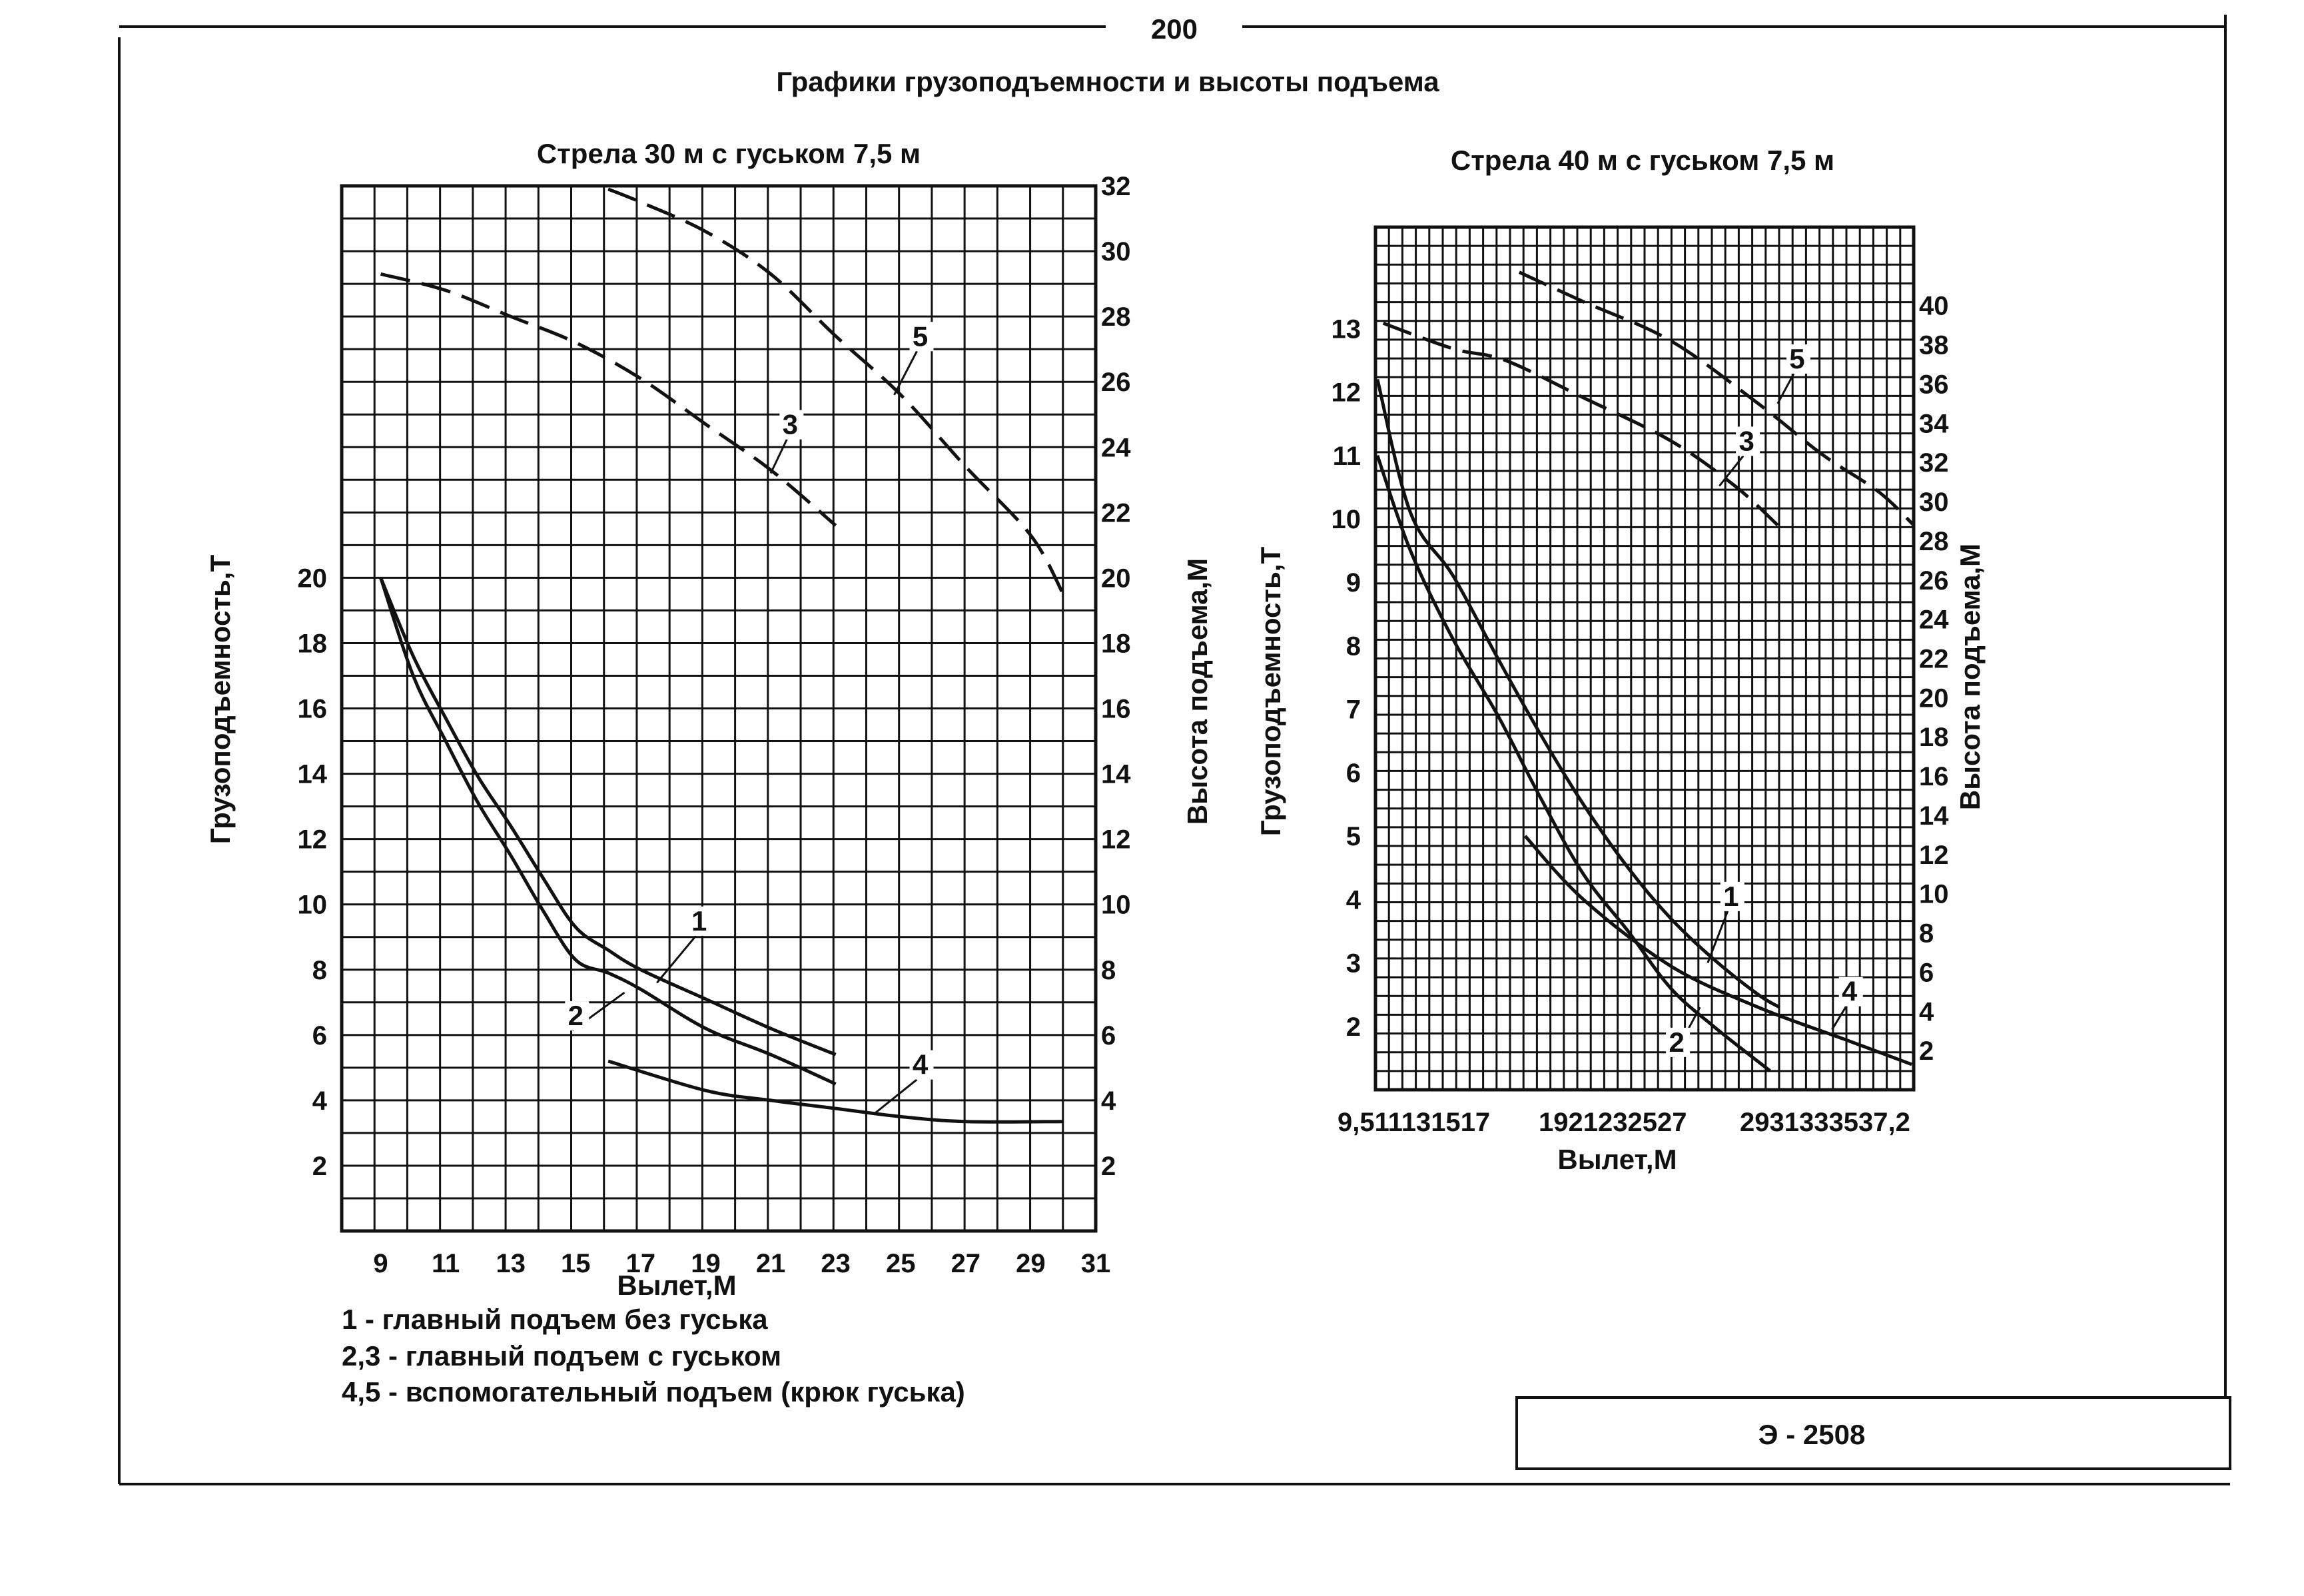  I want to click on y2-tick-label: 28, so click(1934, 541).